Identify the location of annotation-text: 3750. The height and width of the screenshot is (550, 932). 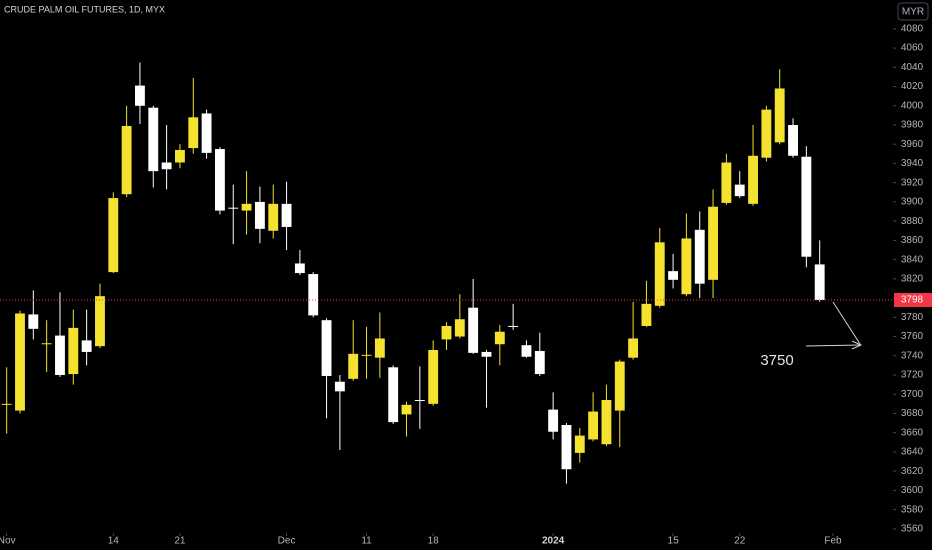
(776, 360).